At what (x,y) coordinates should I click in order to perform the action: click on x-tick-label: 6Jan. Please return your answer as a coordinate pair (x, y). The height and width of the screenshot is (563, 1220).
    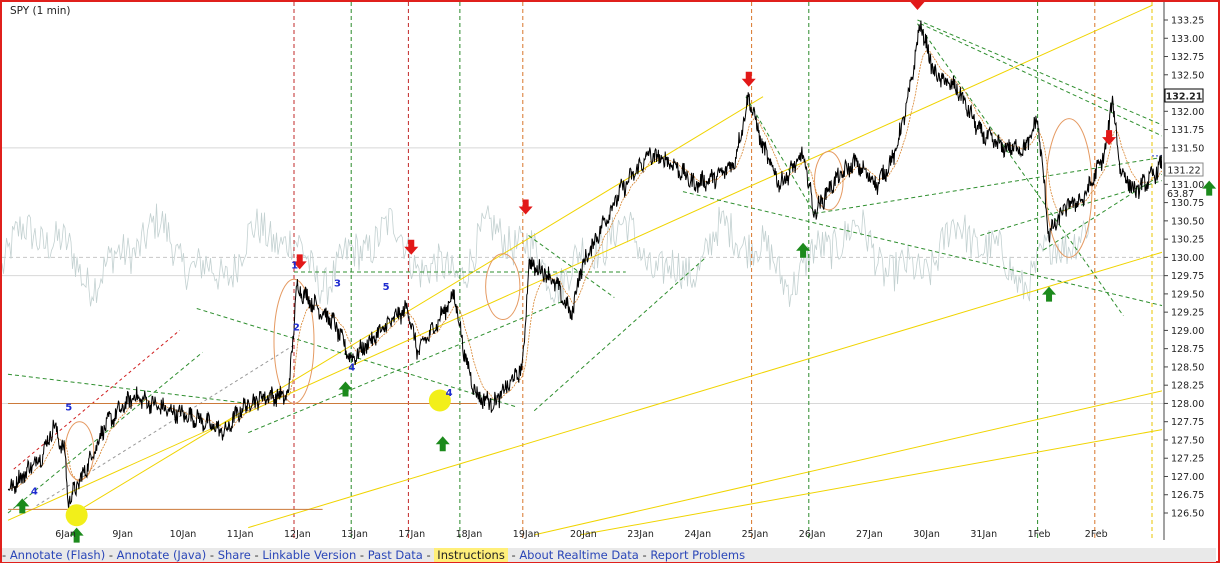
    Looking at the image, I should click on (65, 534).